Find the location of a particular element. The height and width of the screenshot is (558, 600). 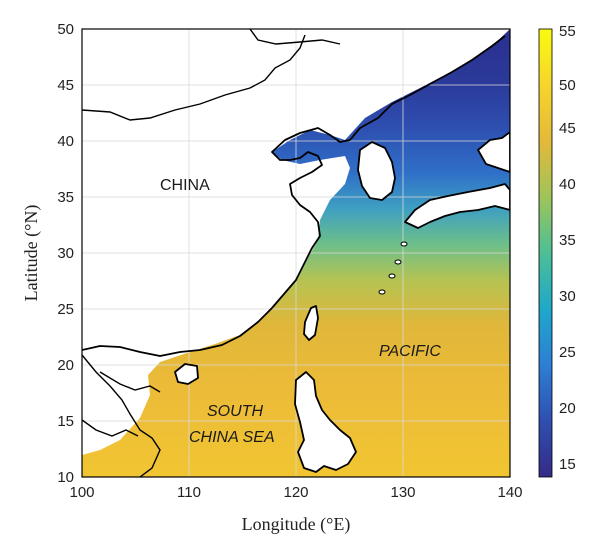

korea-coastline is located at coordinates (427, 88).